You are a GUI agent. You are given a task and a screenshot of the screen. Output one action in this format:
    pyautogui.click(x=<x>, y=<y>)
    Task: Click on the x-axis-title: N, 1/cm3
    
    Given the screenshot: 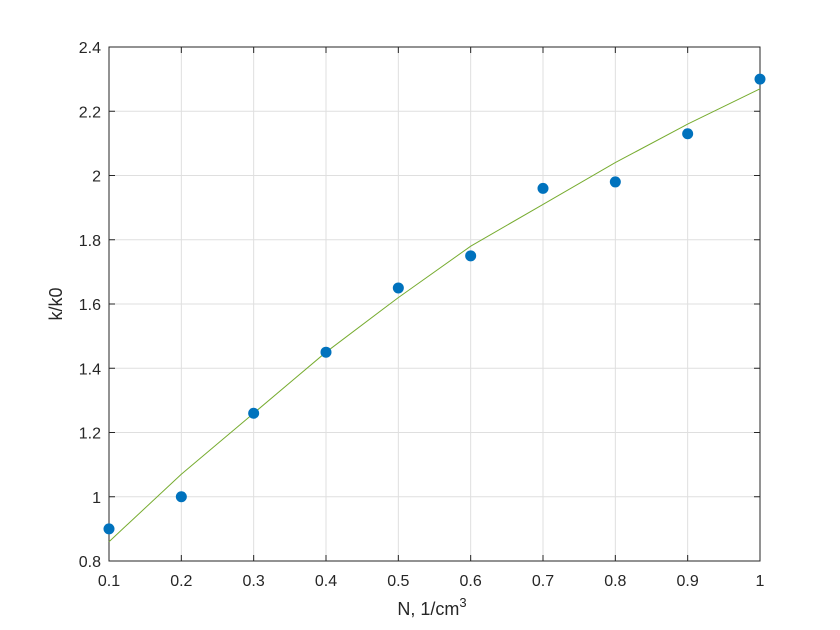 What is the action you would take?
    pyautogui.click(x=431, y=607)
    